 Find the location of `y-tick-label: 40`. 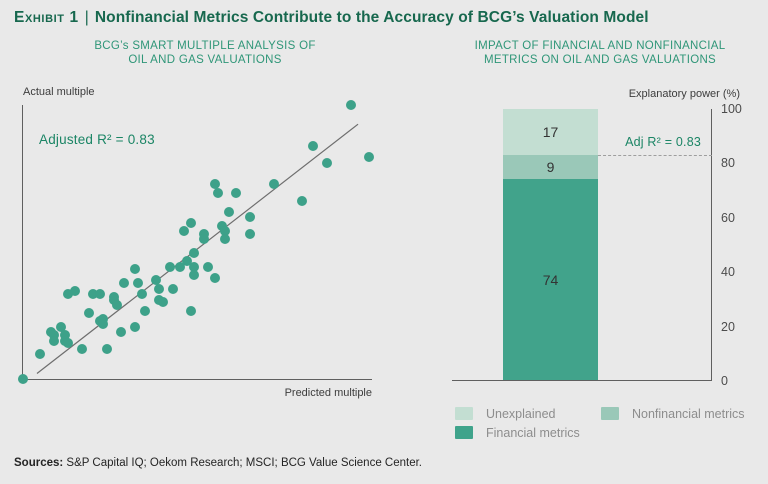

y-tick-label: 40 is located at coordinates (728, 272).